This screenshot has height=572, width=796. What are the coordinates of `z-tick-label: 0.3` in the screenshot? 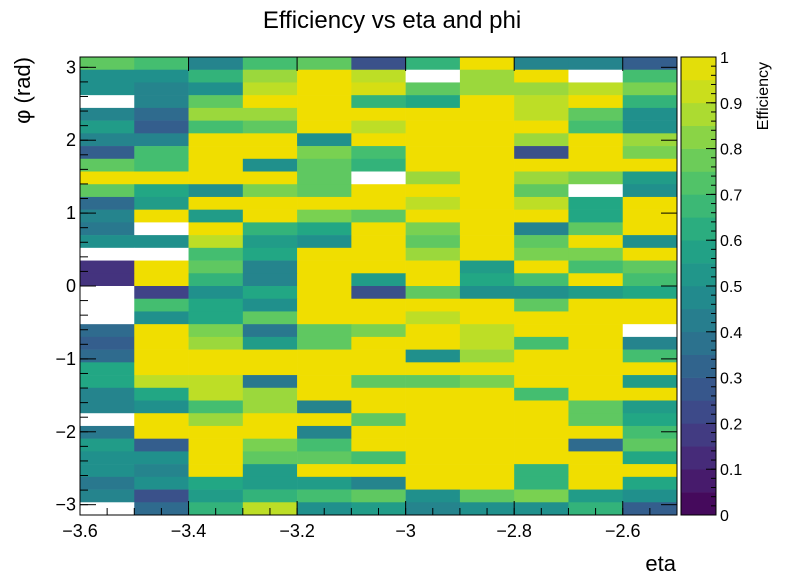 It's located at (731, 379).